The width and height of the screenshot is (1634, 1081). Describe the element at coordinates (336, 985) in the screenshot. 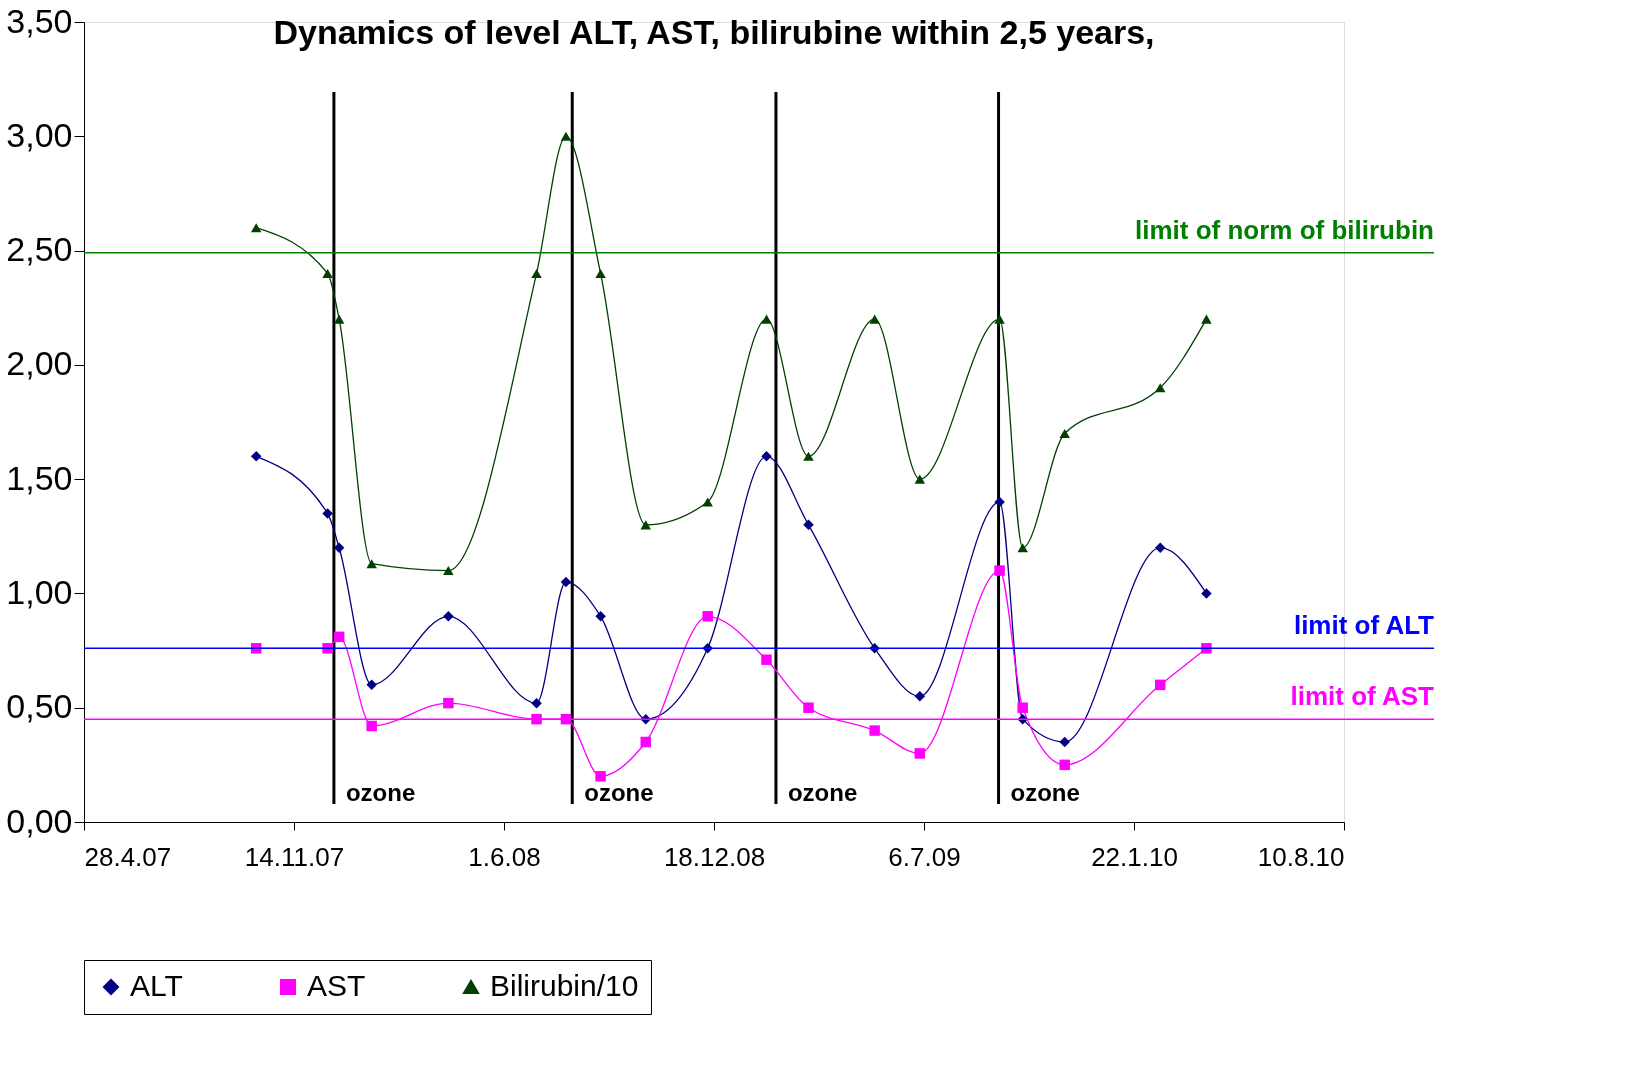

I see `legend-label: AST` at that location.